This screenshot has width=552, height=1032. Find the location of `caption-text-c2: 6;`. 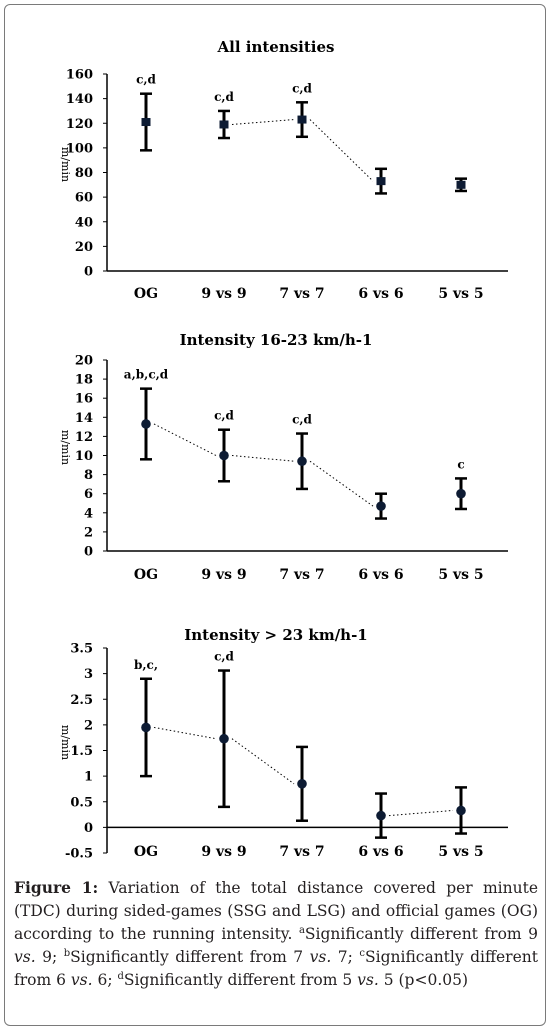

caption-text-c2: 6; is located at coordinates (105, 980).